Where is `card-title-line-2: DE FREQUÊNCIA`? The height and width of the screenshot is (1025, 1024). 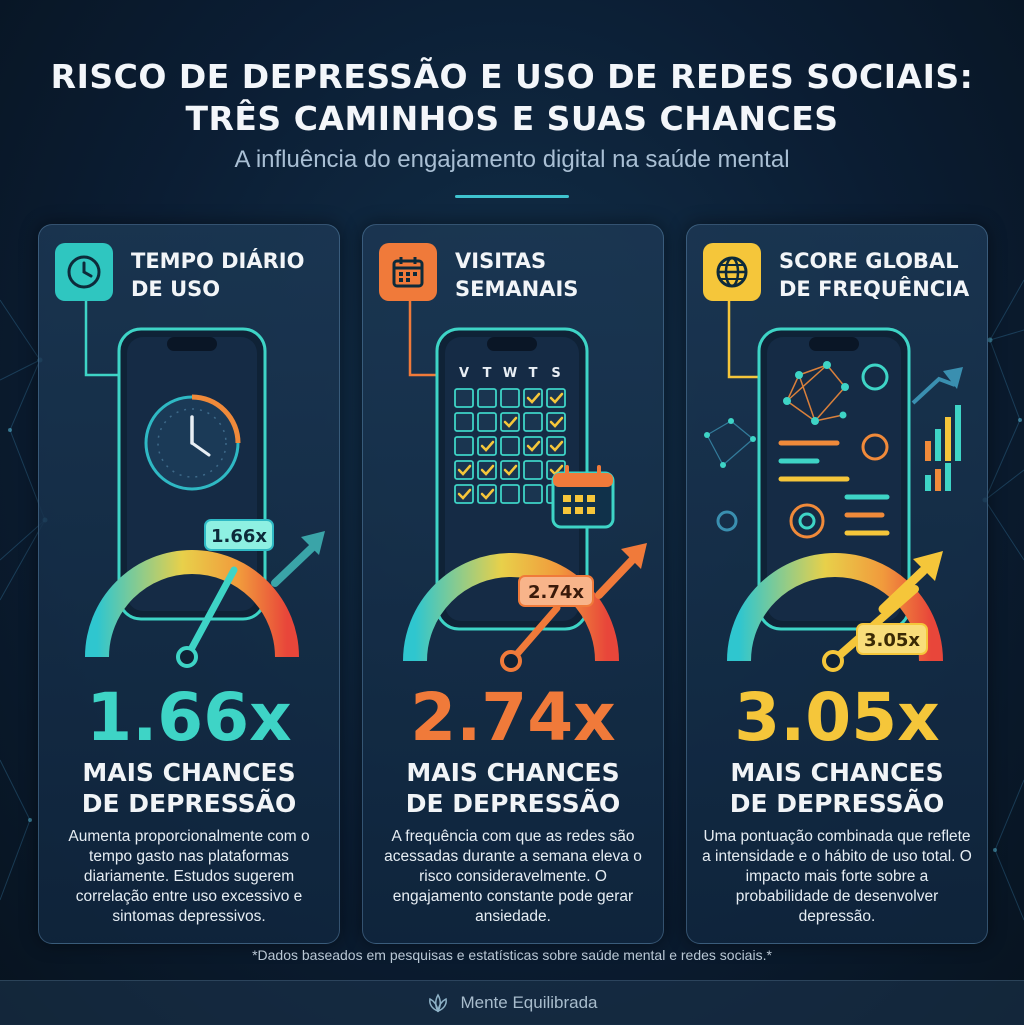 card-title-line-2: DE FREQUÊNCIA is located at coordinates (874, 289).